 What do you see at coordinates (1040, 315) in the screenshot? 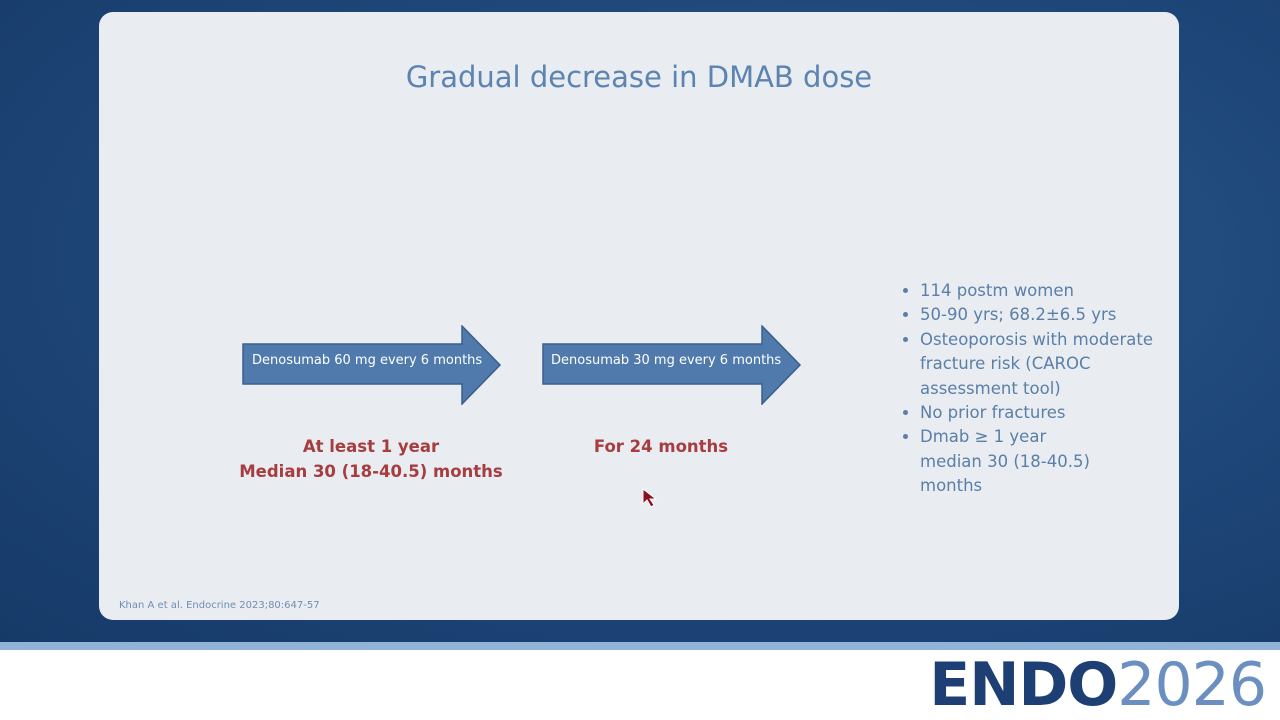
I see `bullet: 50-90 yrs; 68.2±6.5 yrs` at bounding box center [1040, 315].